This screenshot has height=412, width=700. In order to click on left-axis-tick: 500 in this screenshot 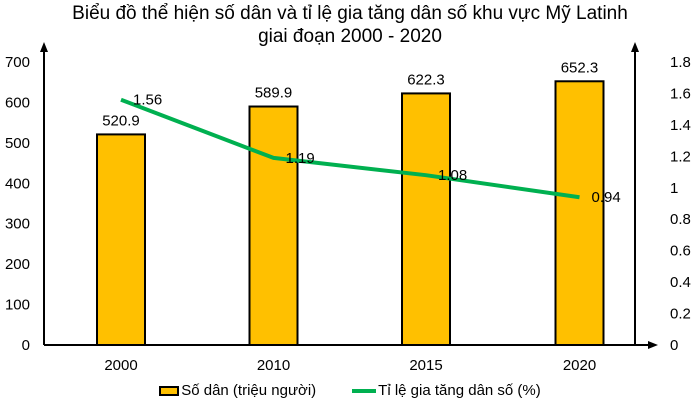, I will do `click(17, 143)`.